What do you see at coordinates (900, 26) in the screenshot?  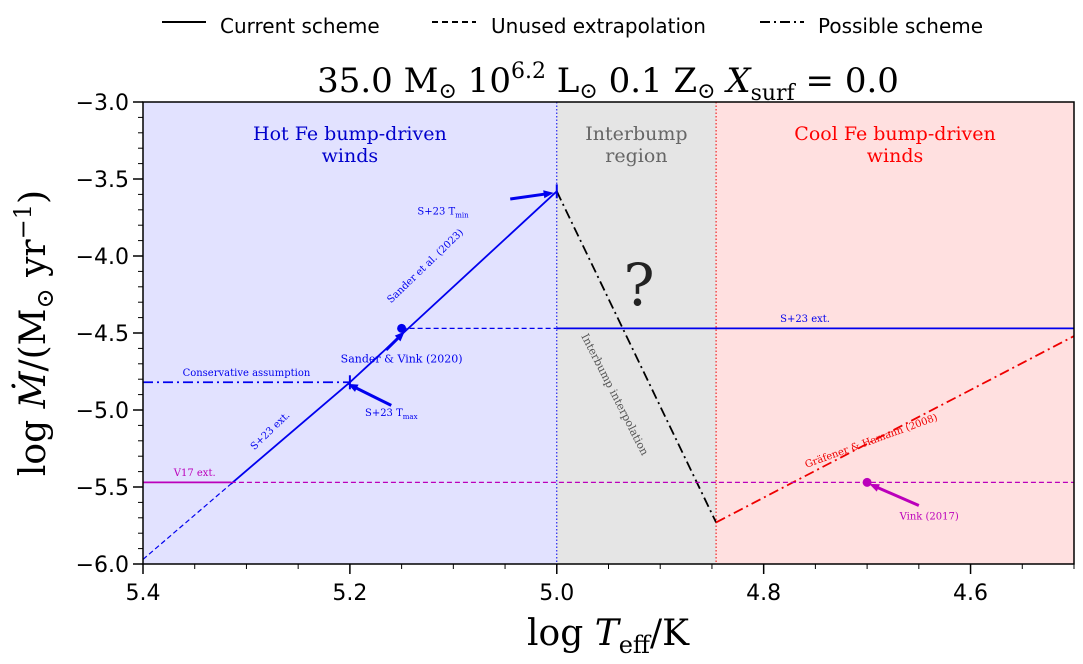 I see `legend-label-possible: Possible scheme` at bounding box center [900, 26].